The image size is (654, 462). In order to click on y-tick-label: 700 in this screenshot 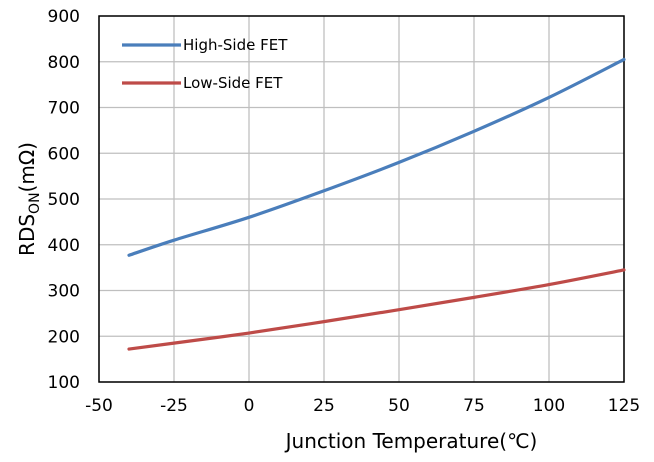, I will do `click(64, 109)`.